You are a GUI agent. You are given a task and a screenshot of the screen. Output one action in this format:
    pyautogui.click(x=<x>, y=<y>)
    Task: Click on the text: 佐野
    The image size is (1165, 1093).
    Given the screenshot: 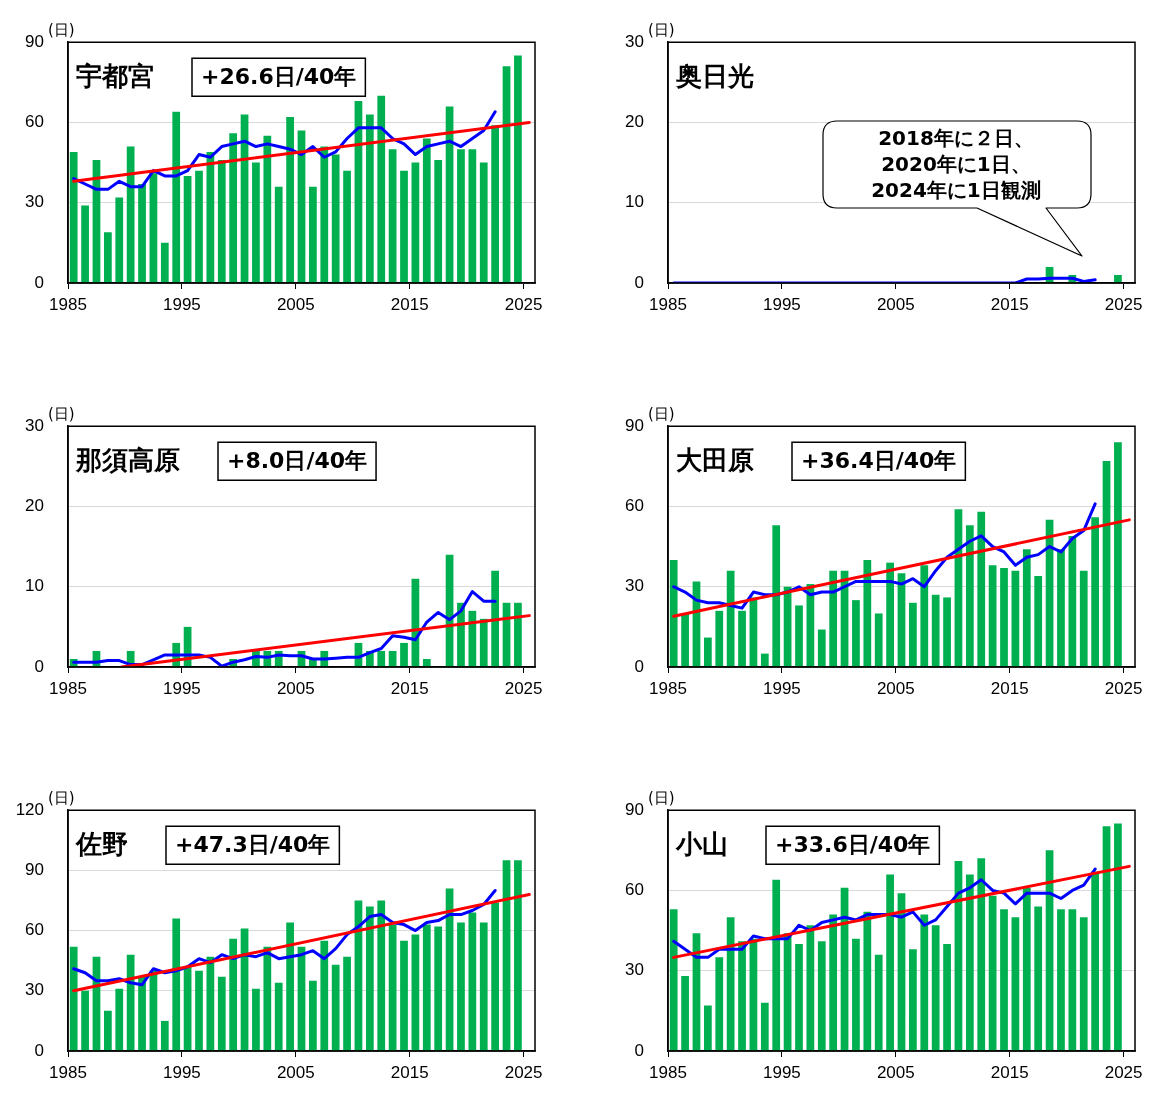 What is the action you would take?
    pyautogui.click(x=101, y=843)
    